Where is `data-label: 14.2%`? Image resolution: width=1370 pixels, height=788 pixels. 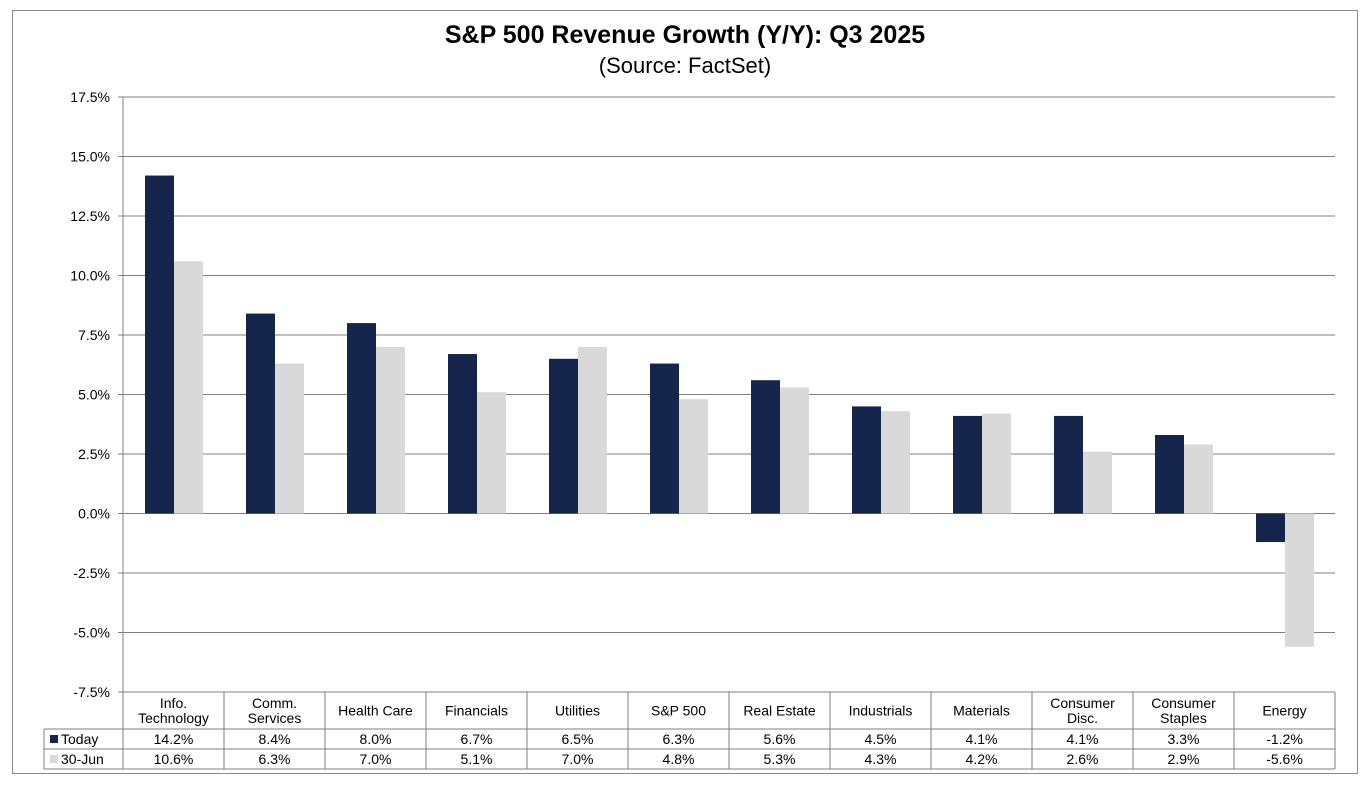
data-label: 14.2% is located at coordinates (174, 739).